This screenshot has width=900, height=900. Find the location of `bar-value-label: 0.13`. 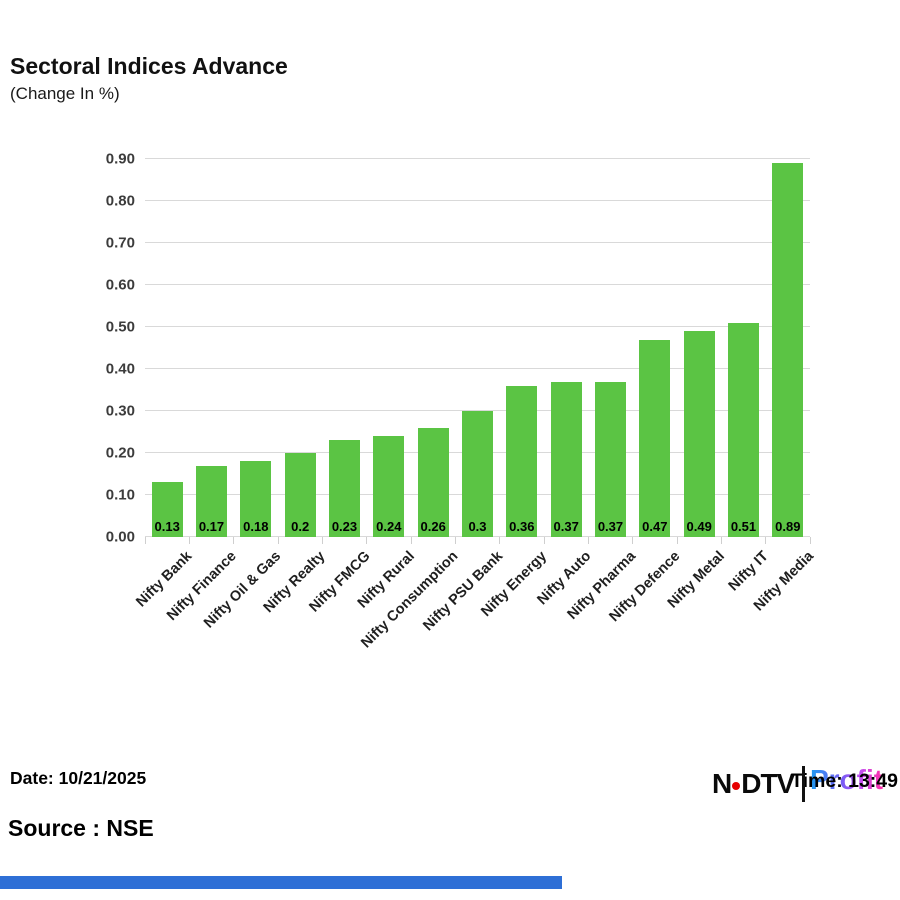

bar-value-label: 0.13 is located at coordinates (167, 526).